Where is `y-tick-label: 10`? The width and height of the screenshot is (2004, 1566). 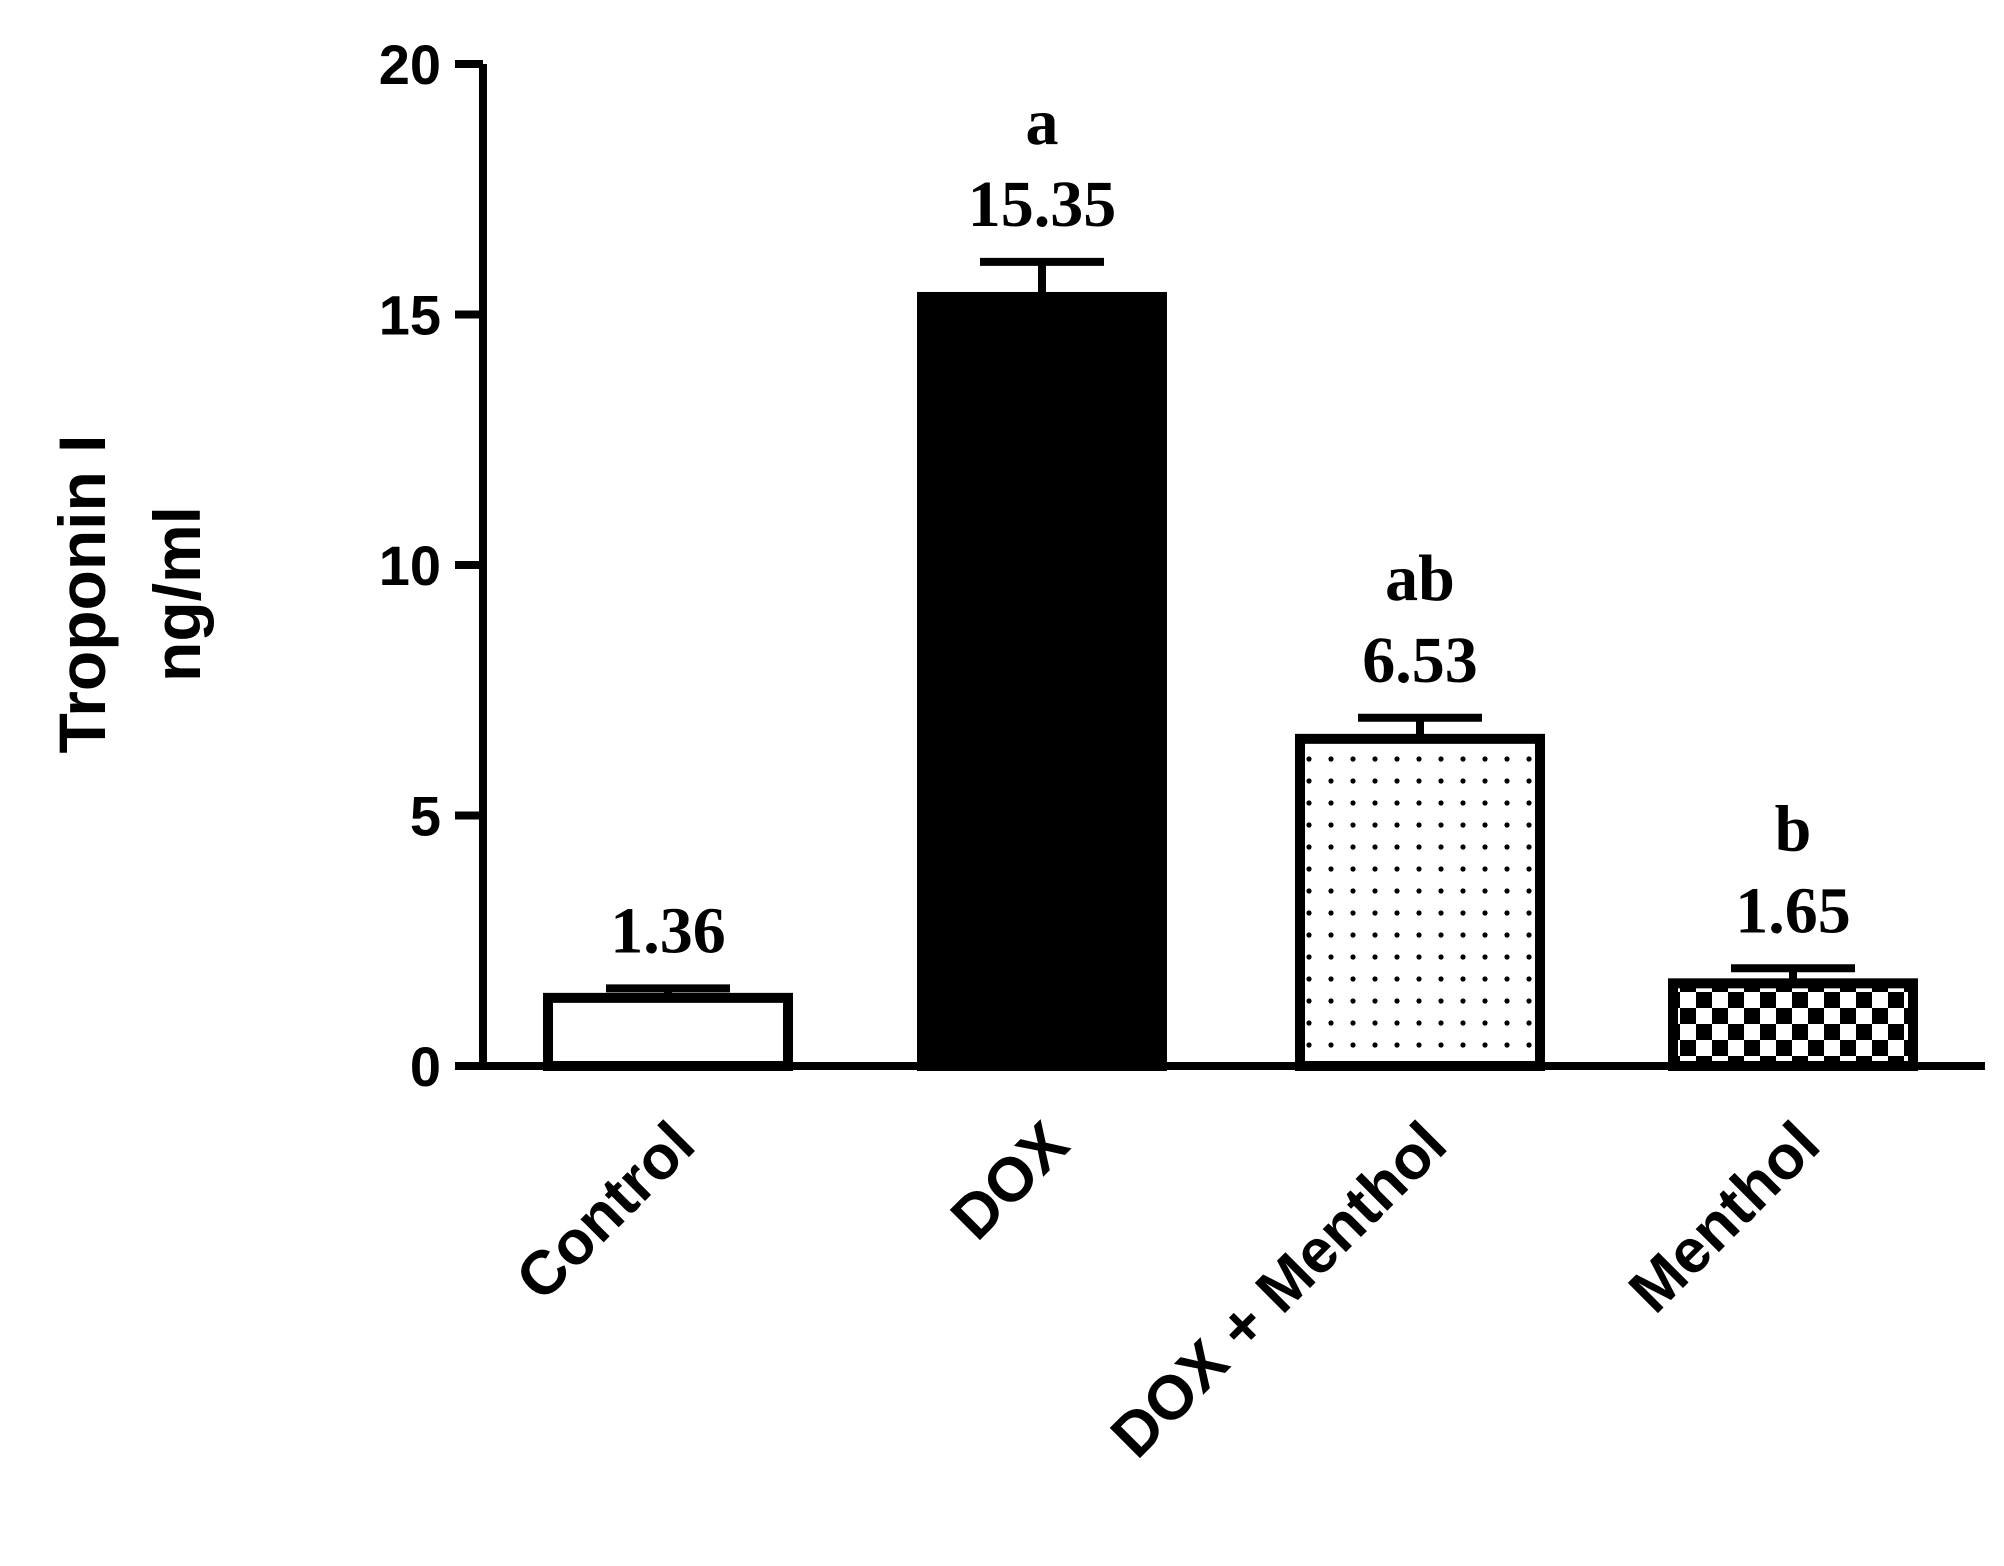
y-tick-label: 10 is located at coordinates (410, 565).